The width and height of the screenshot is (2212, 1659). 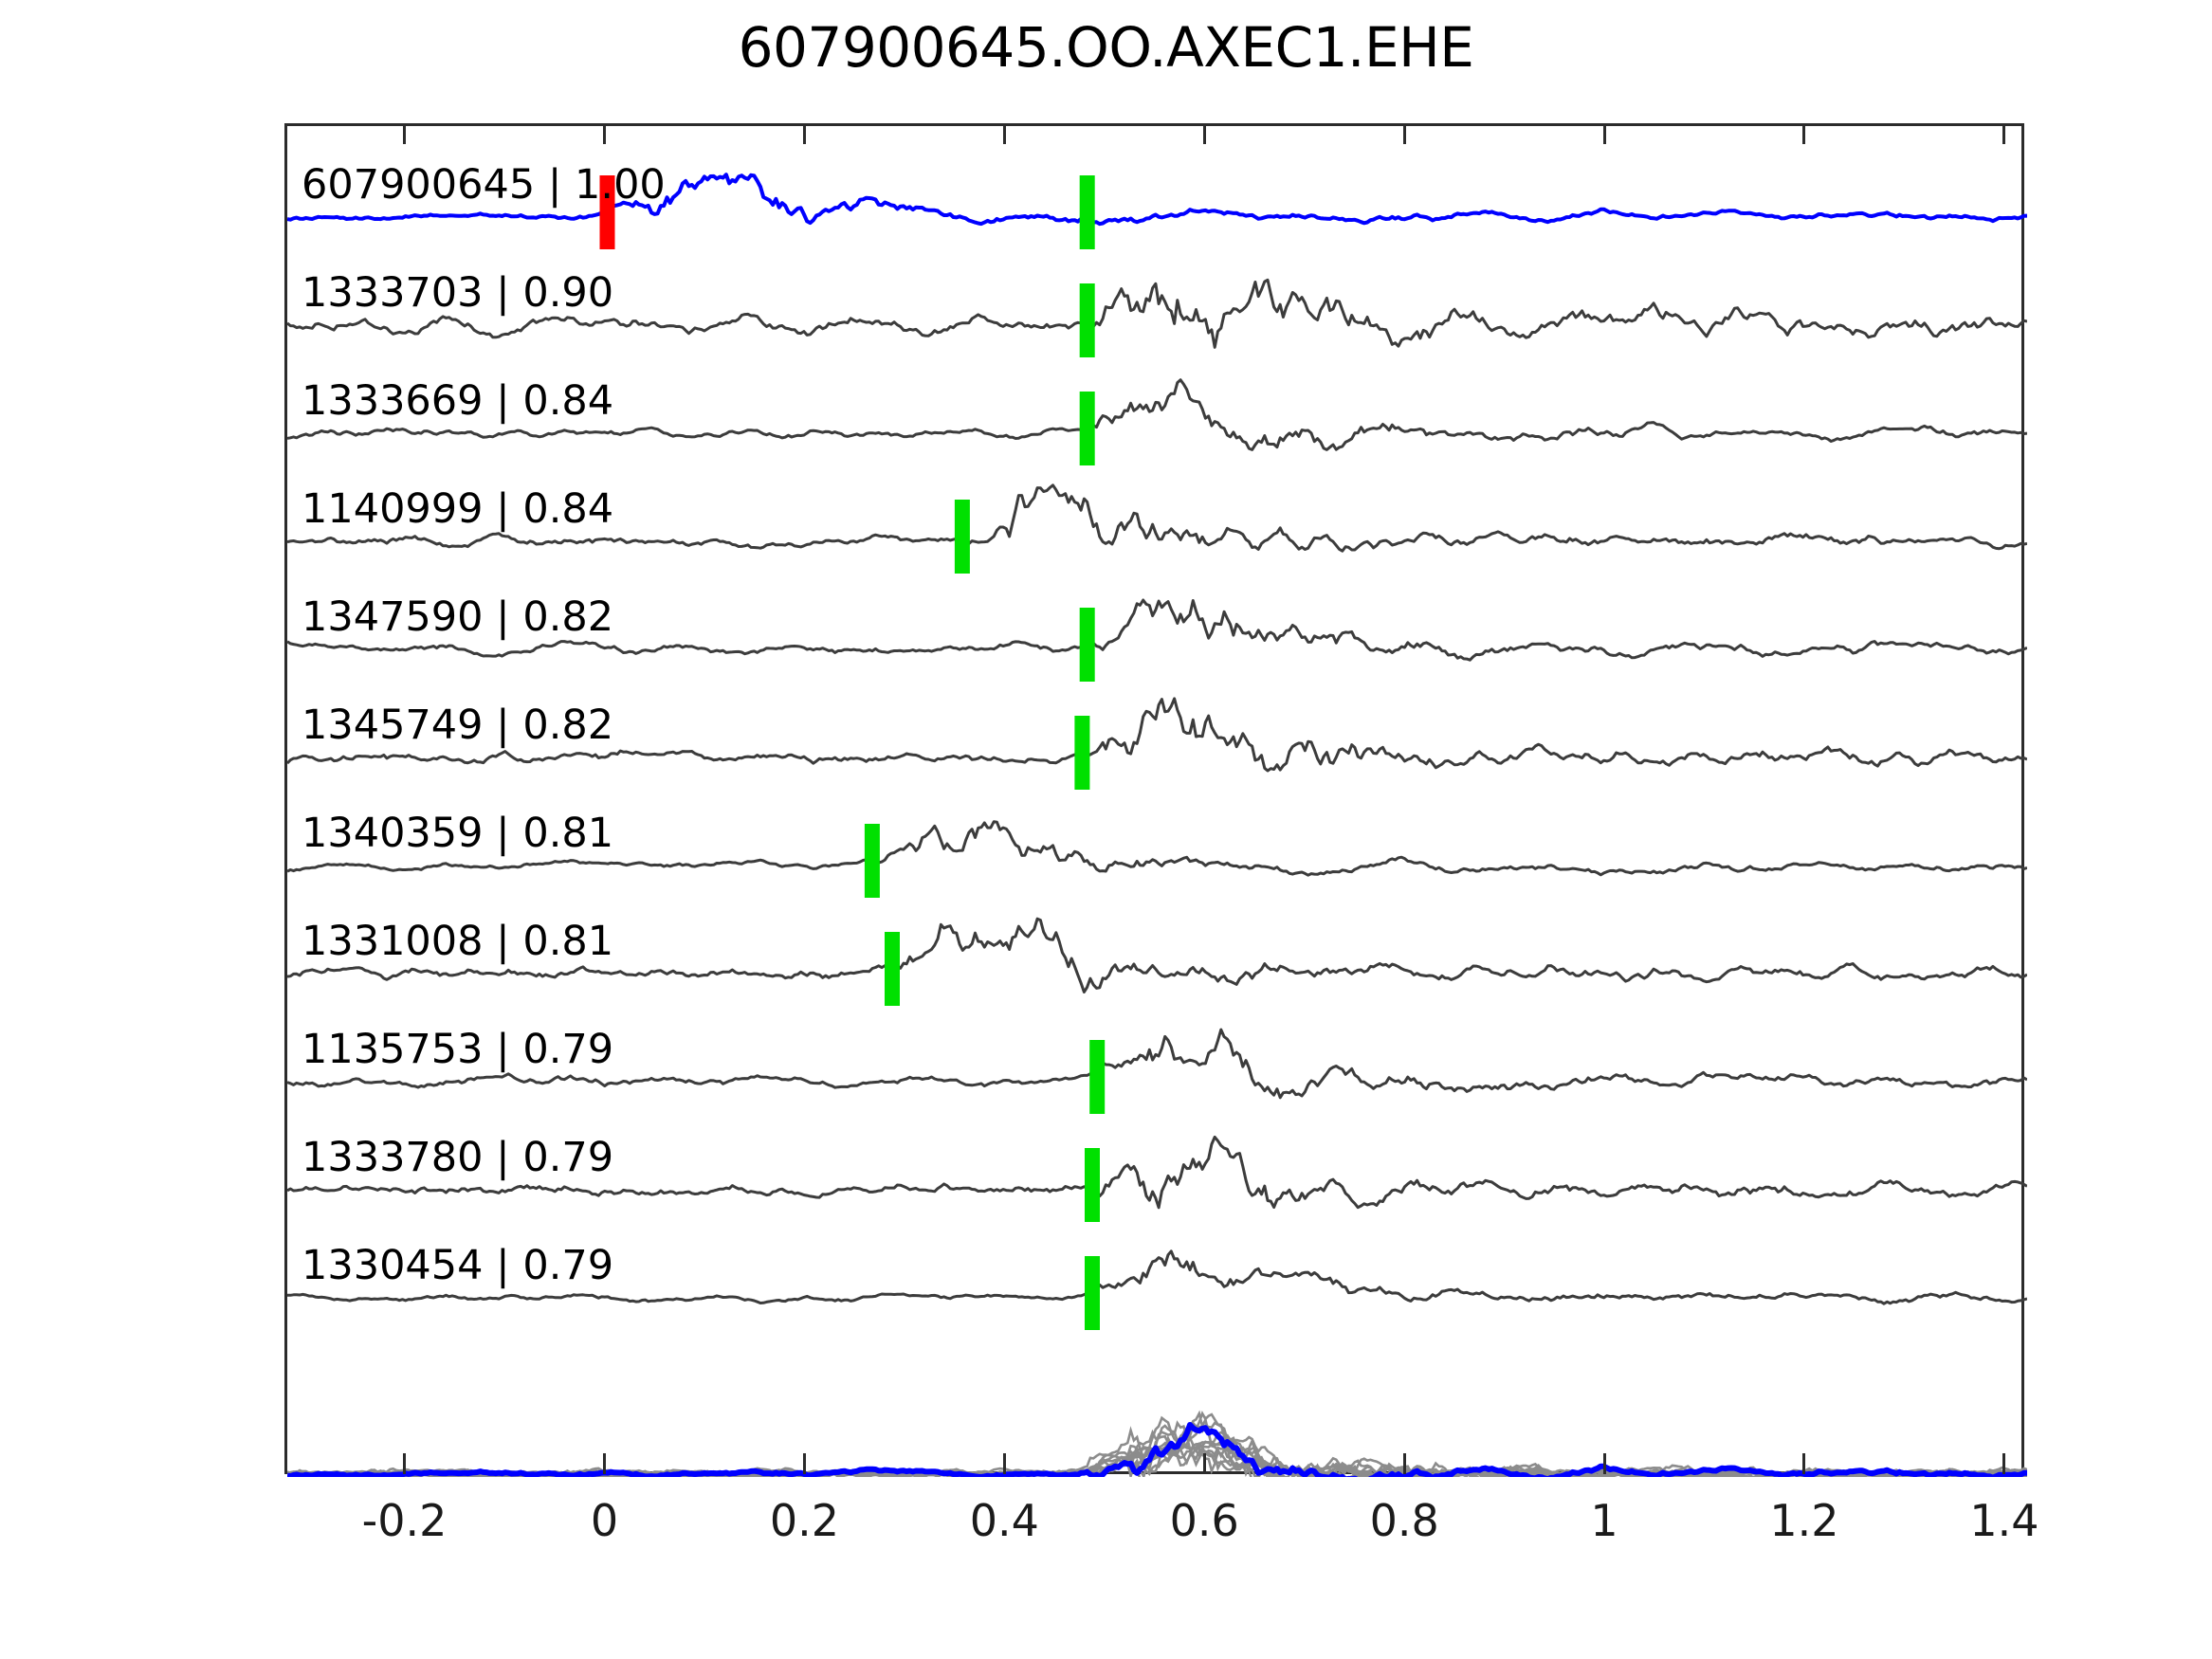 What do you see at coordinates (804, 1520) in the screenshot?
I see `x-tick-label: 0.2` at bounding box center [804, 1520].